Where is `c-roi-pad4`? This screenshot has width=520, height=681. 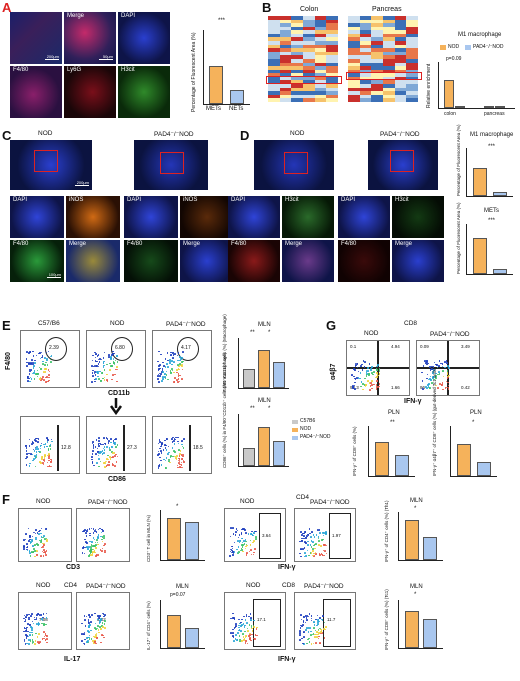
c-roi-pad4 is located at coordinates (172, 163).